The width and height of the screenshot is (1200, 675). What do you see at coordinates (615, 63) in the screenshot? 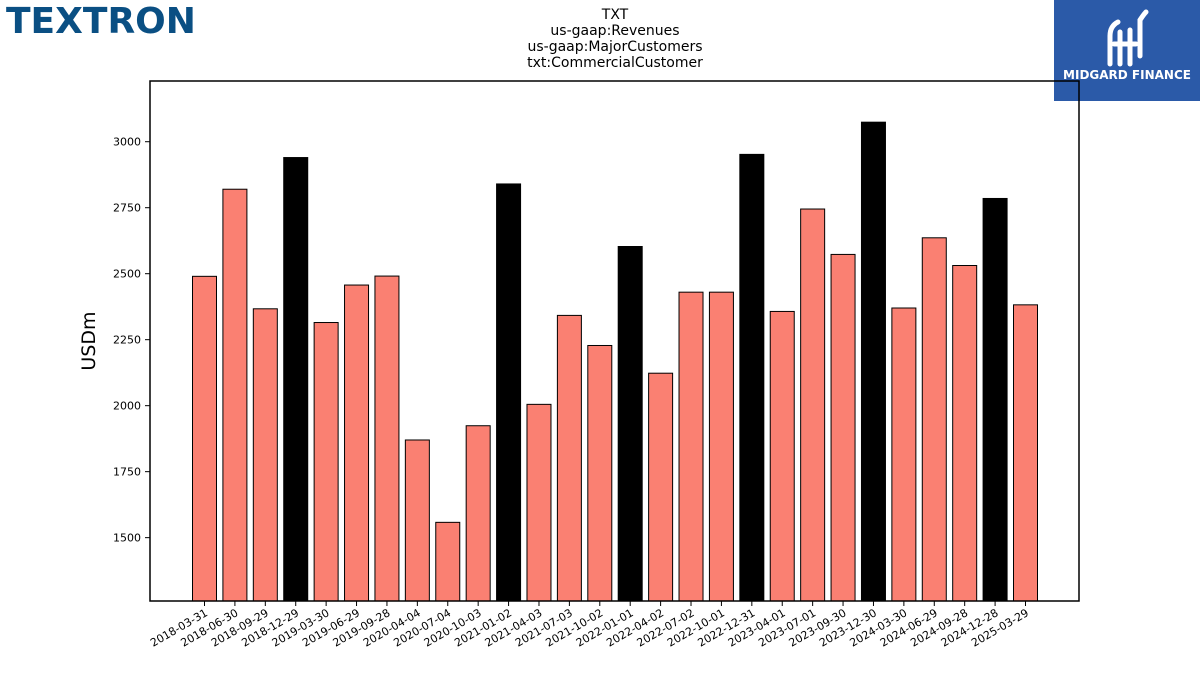
I see `chart-title-line: txt:CommercialCustomer` at bounding box center [615, 63].